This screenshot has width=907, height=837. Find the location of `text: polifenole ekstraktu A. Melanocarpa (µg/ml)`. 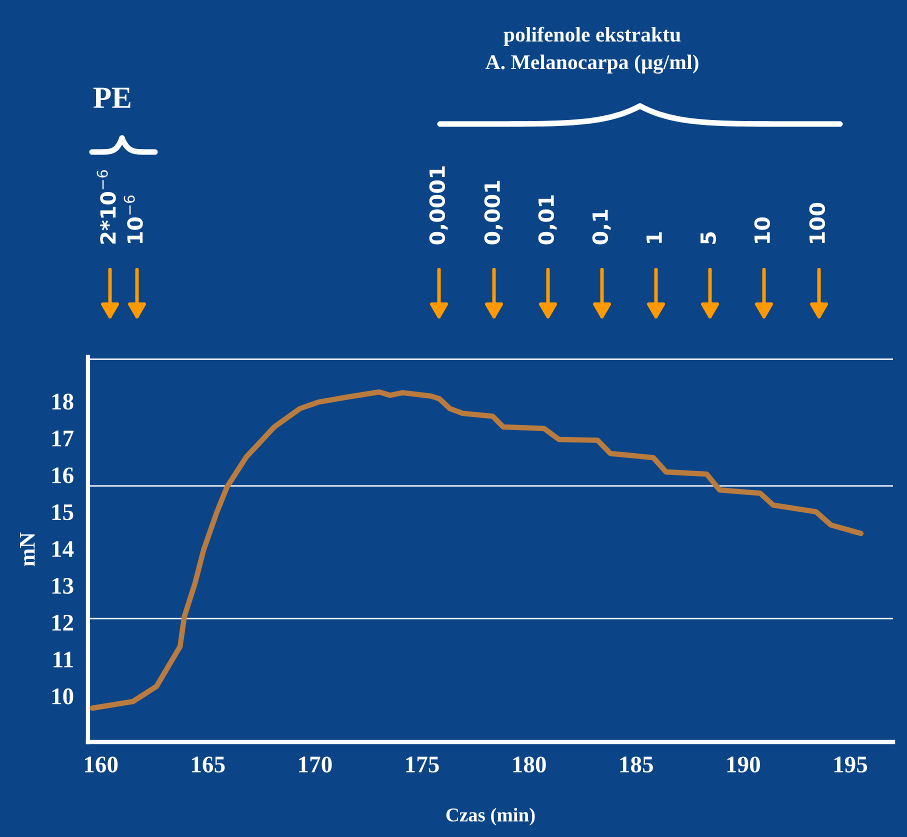

text: polifenole ekstraktu A. Melanocarpa (µg/ml) is located at coordinates (592, 50).